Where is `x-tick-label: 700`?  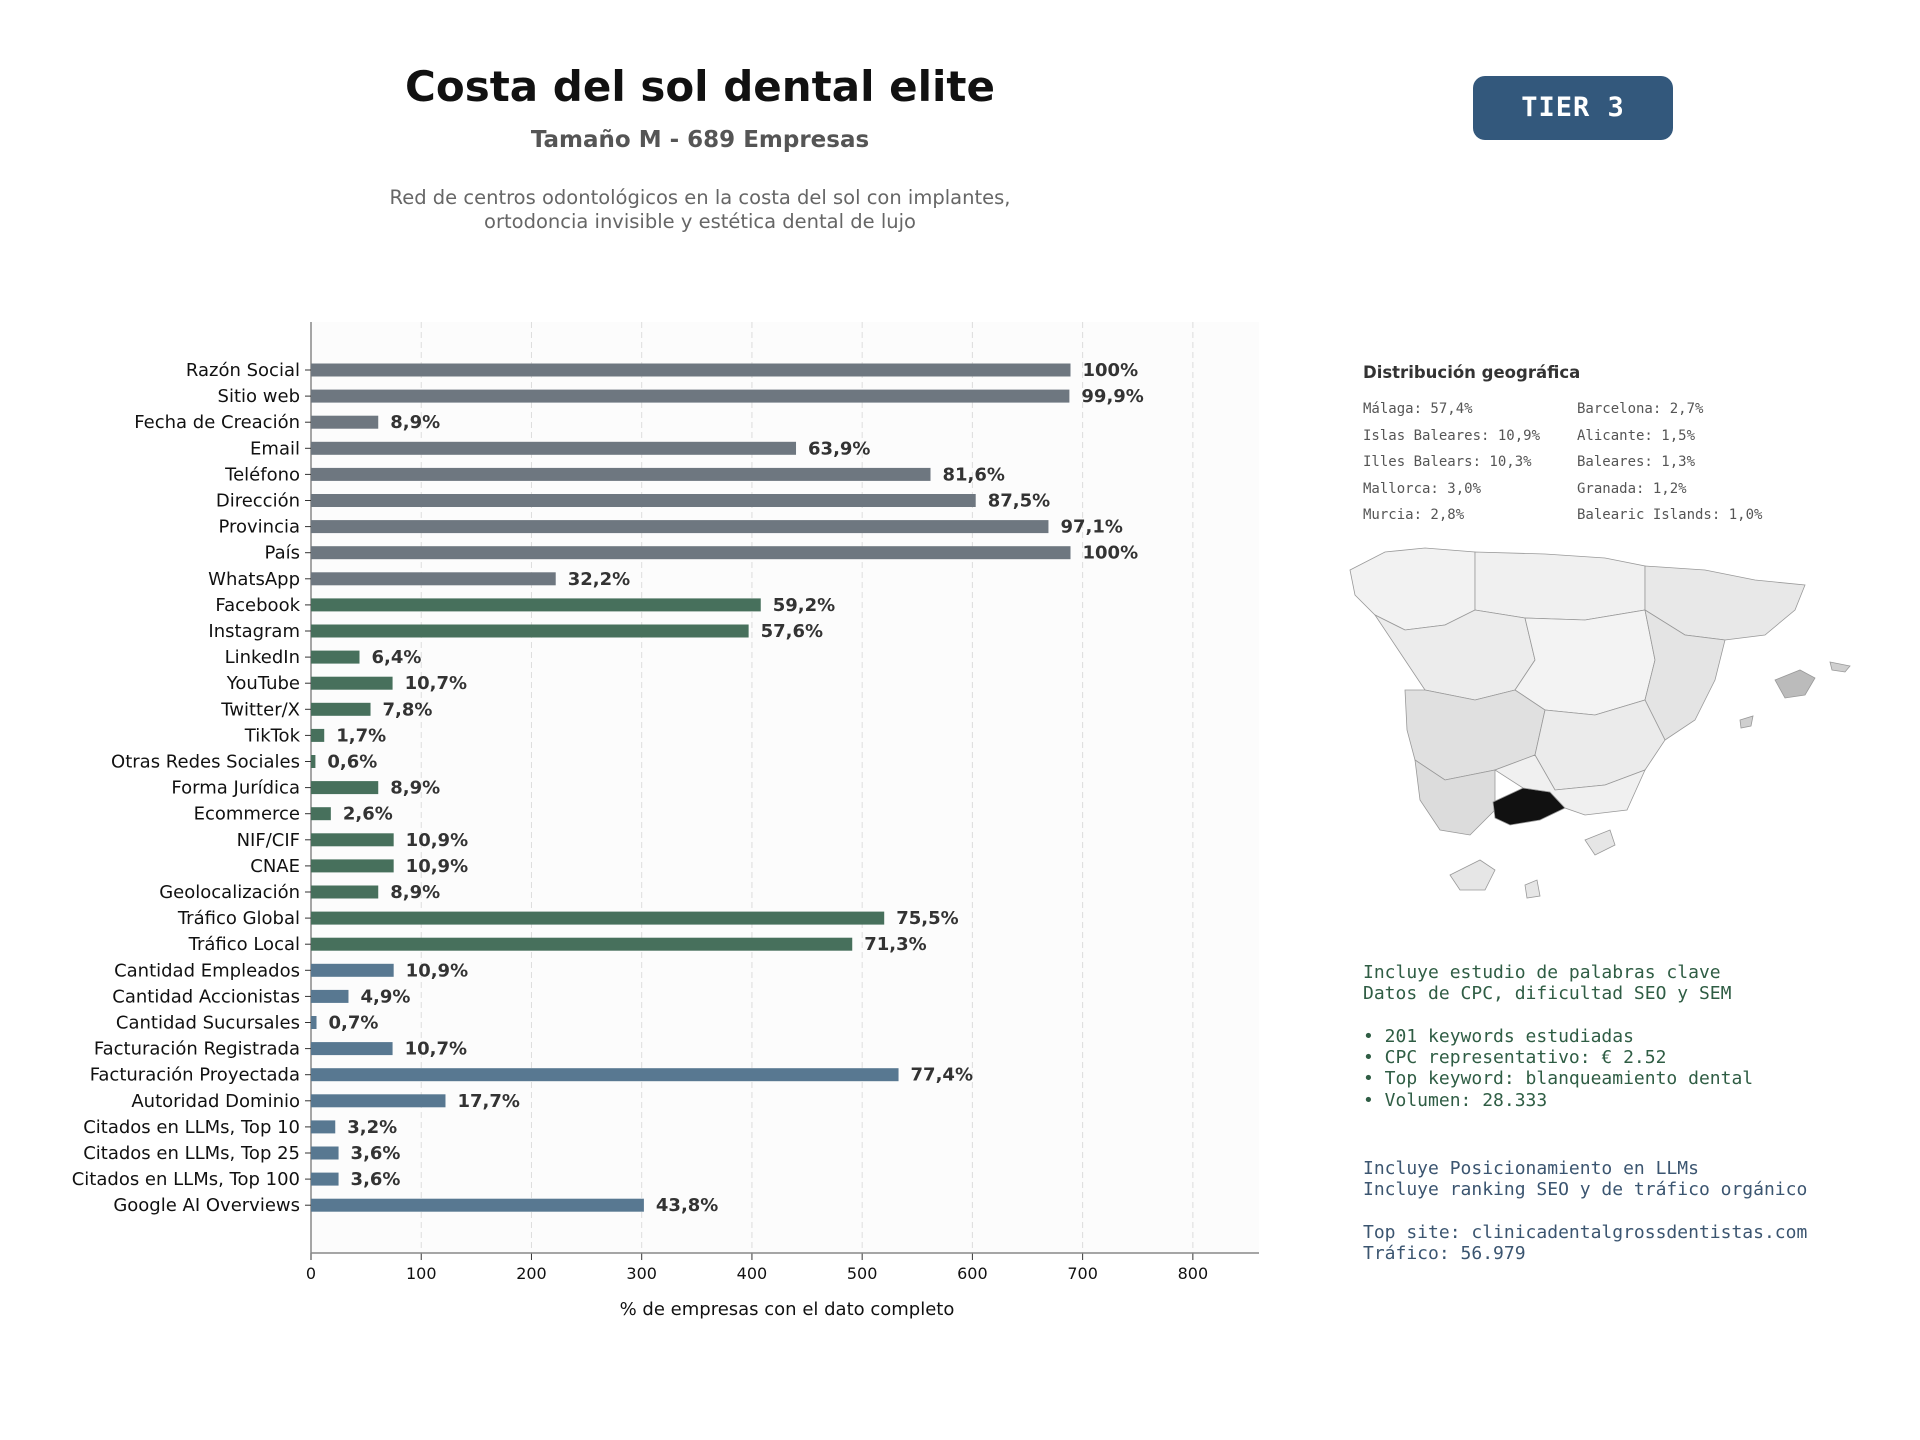
x-tick-label: 700 is located at coordinates (1082, 1273).